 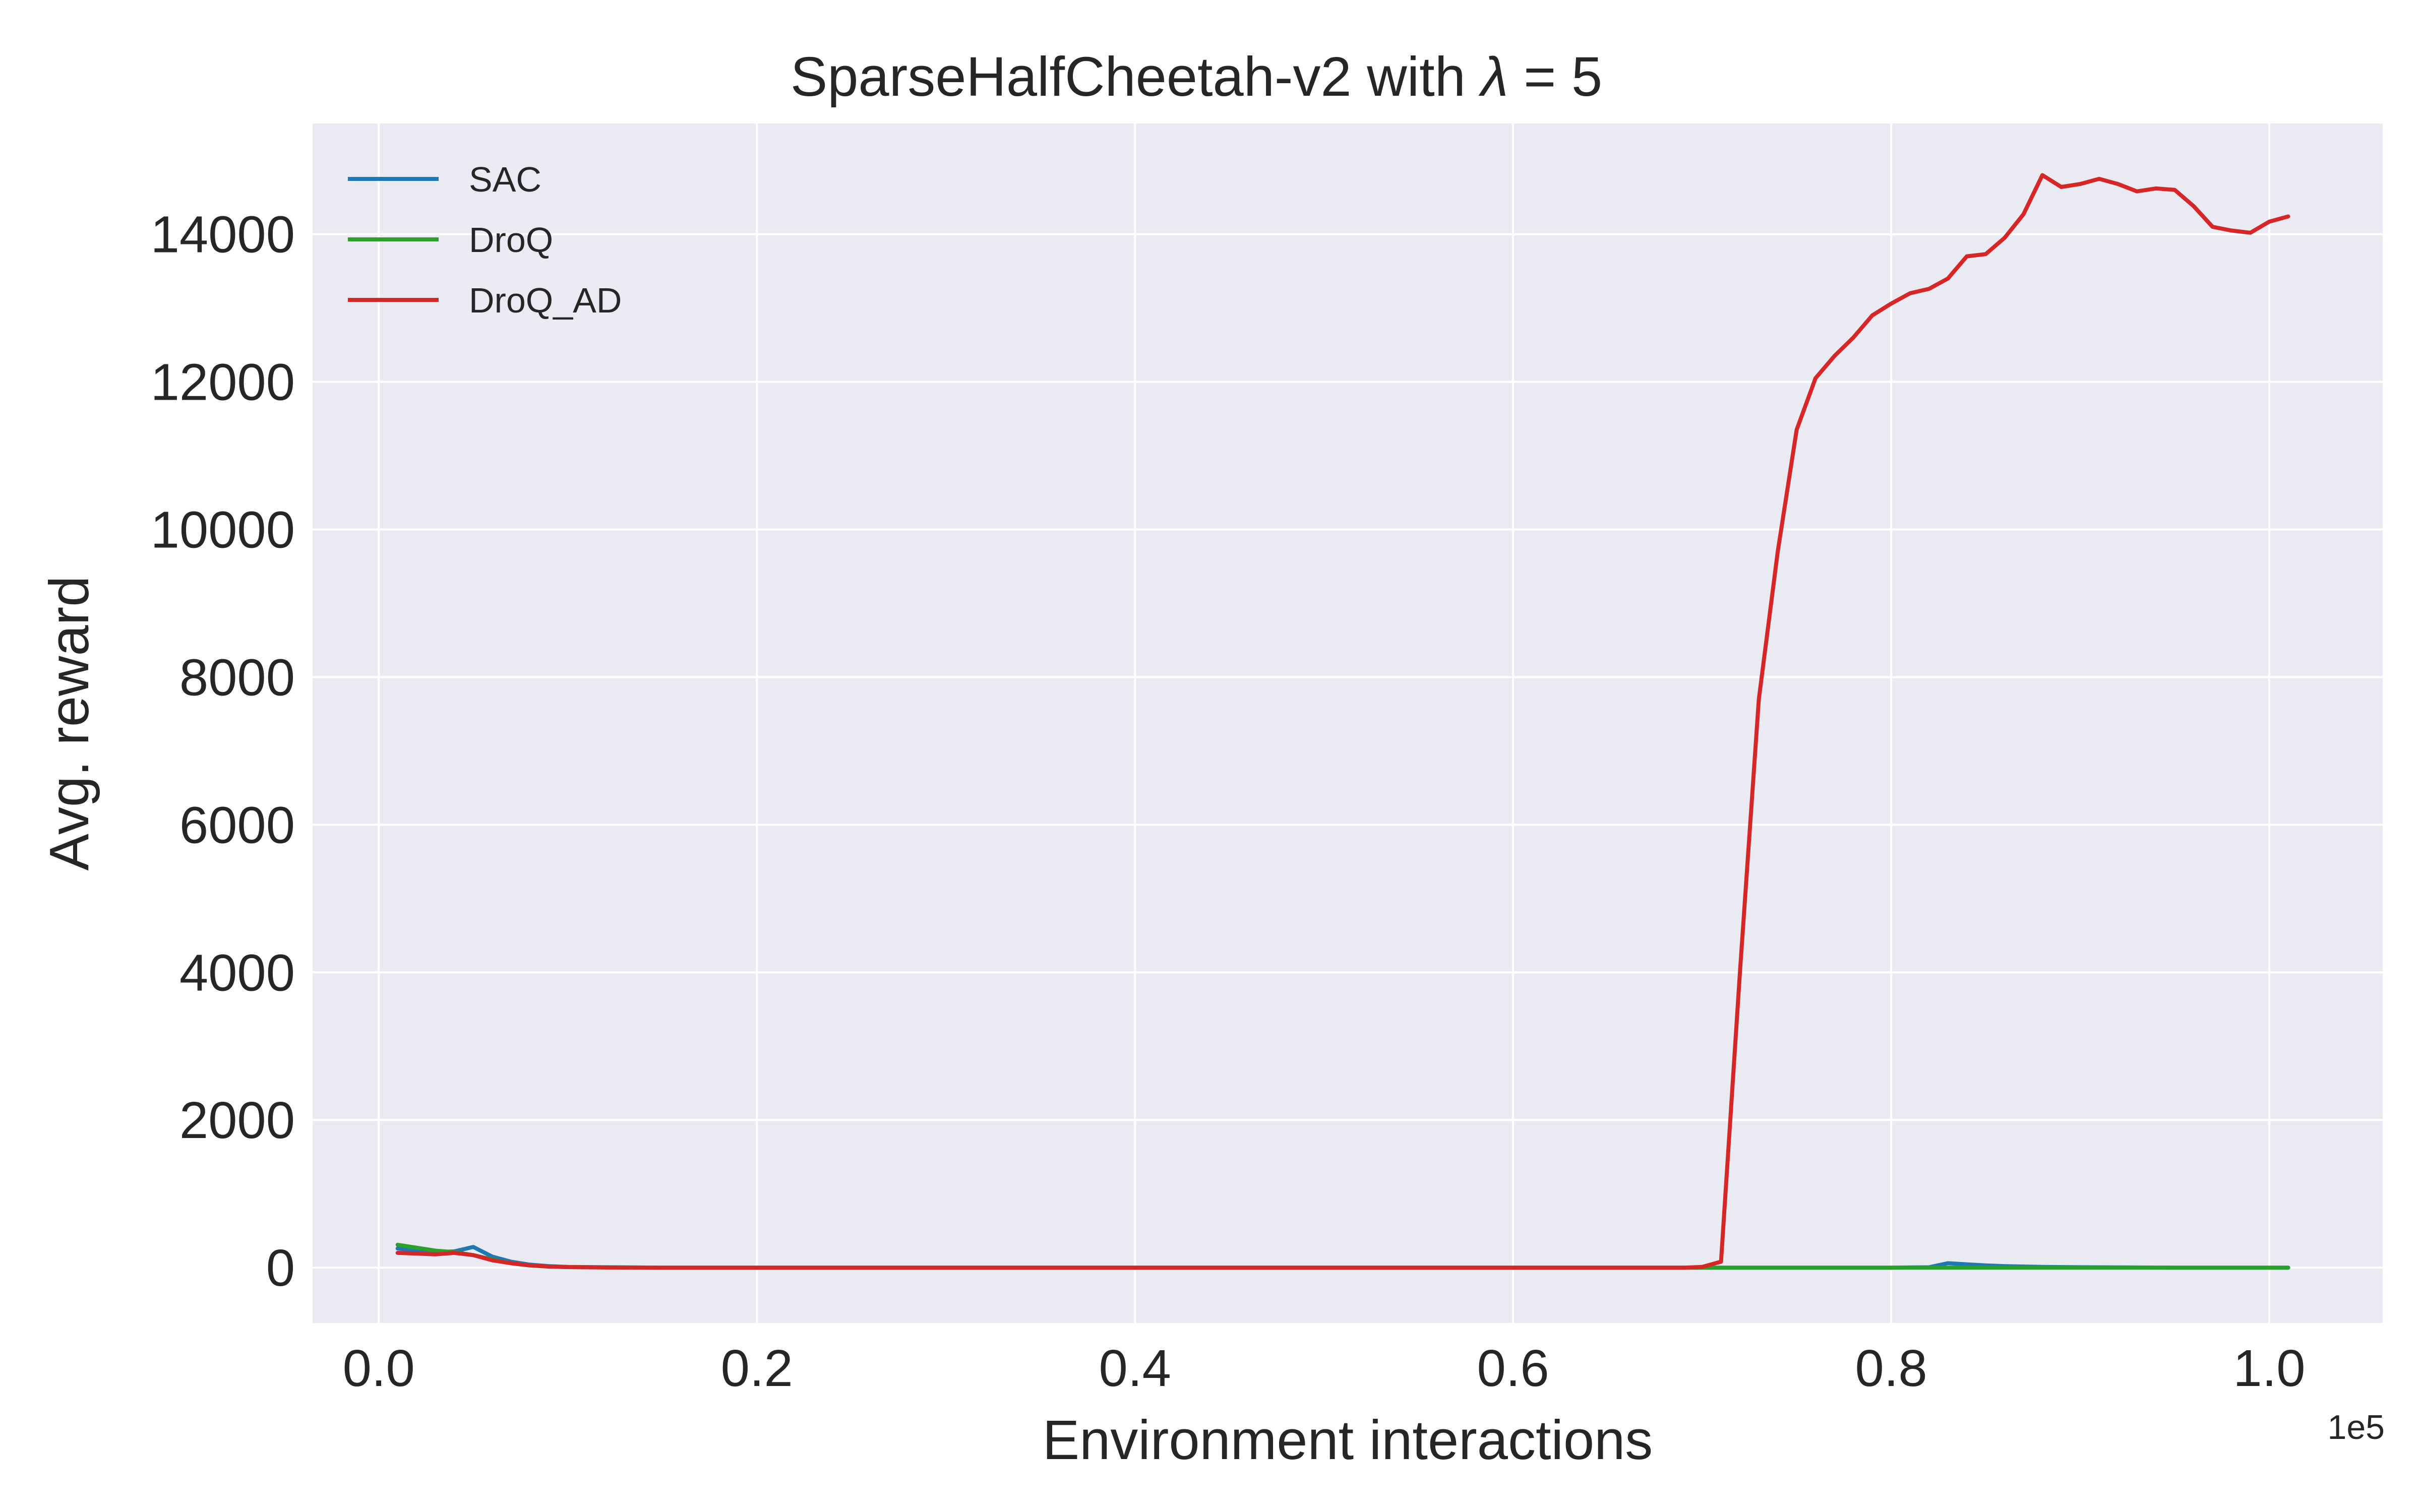 What do you see at coordinates (1324, 1368) in the screenshot?
I see `x-tick-labels: 0.0 0.2 0.4 0.6 0.8 1.0` at bounding box center [1324, 1368].